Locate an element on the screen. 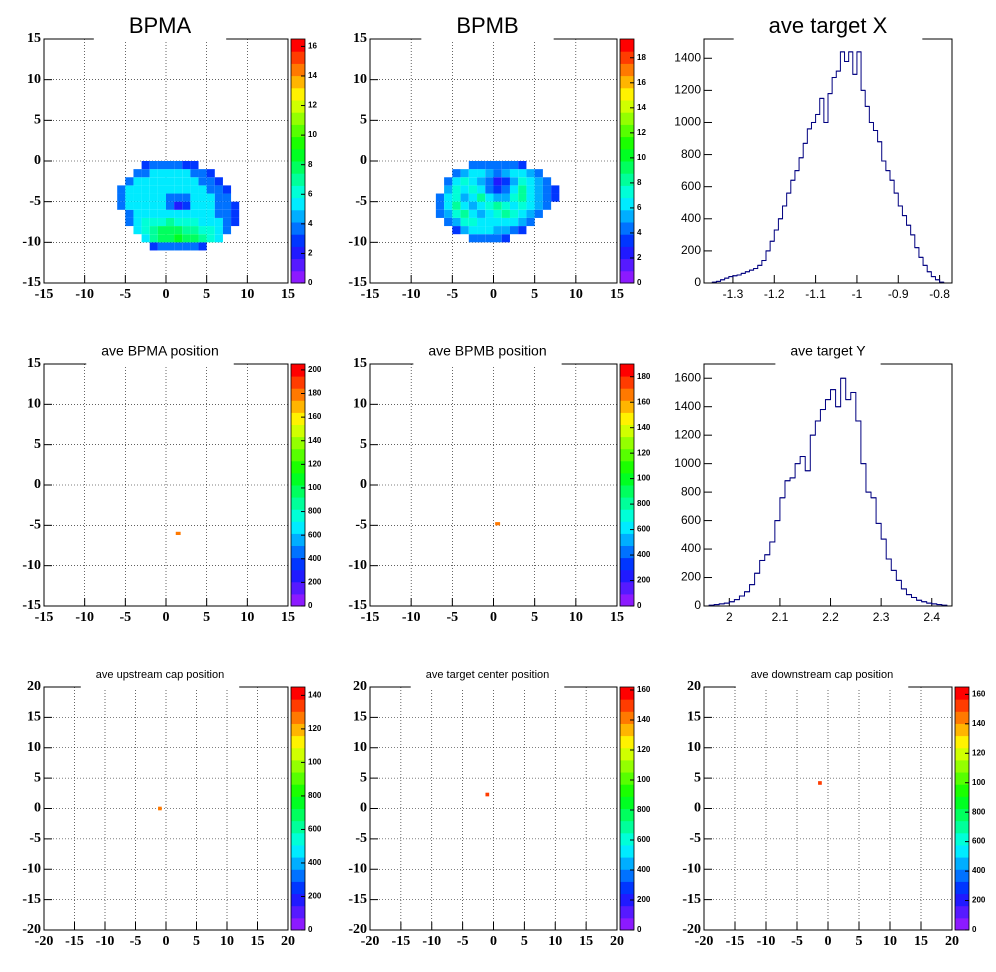 The height and width of the screenshot is (972, 996). x-tick-label: 5 is located at coordinates (859, 941).